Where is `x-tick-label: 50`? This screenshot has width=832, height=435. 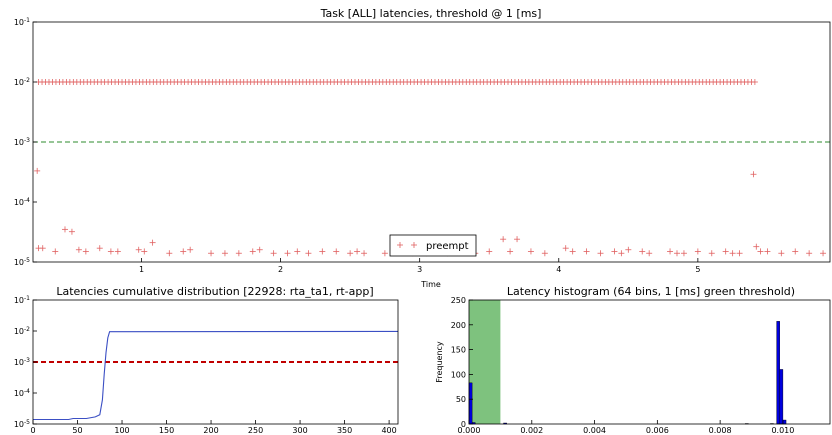
x-tick-label: 50 is located at coordinates (77, 430).